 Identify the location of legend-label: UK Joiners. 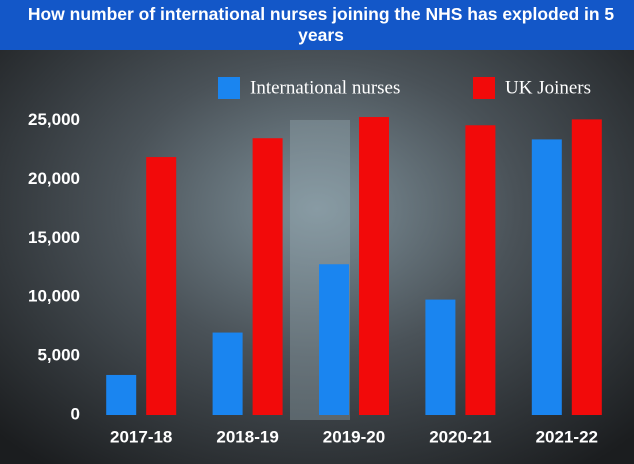
(548, 87).